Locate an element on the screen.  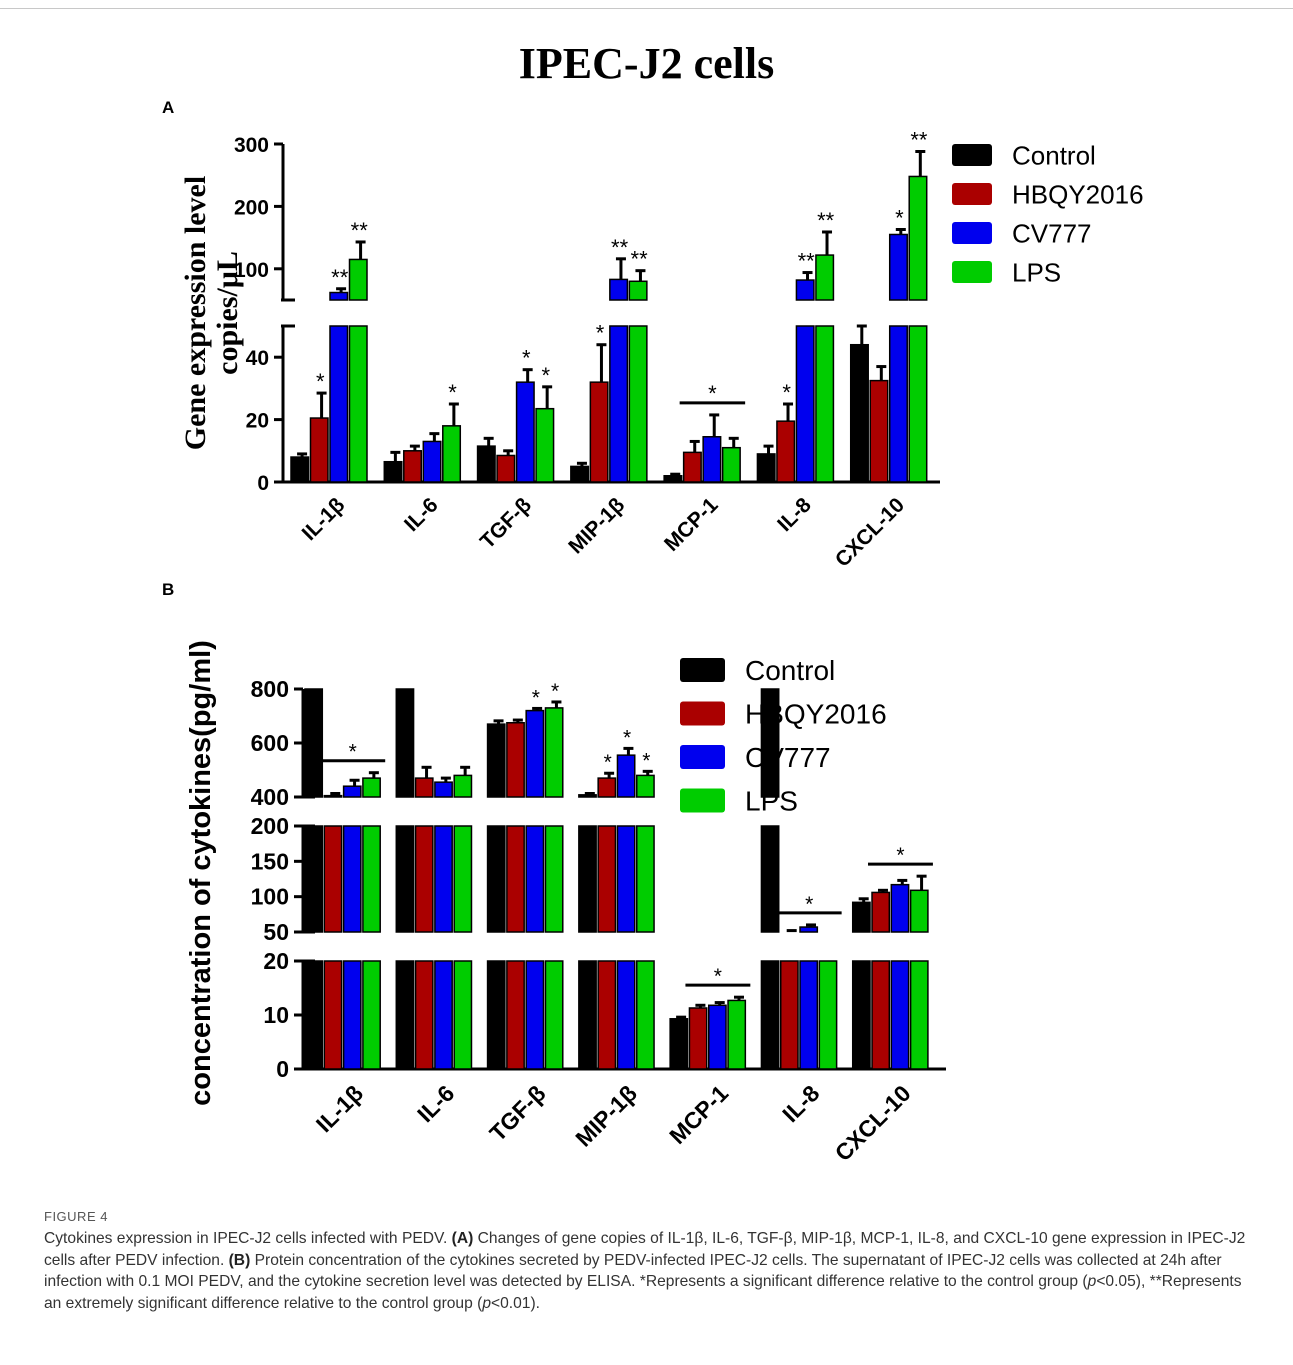
bar-il-8-control-seg2 is located at coordinates (770, 743).